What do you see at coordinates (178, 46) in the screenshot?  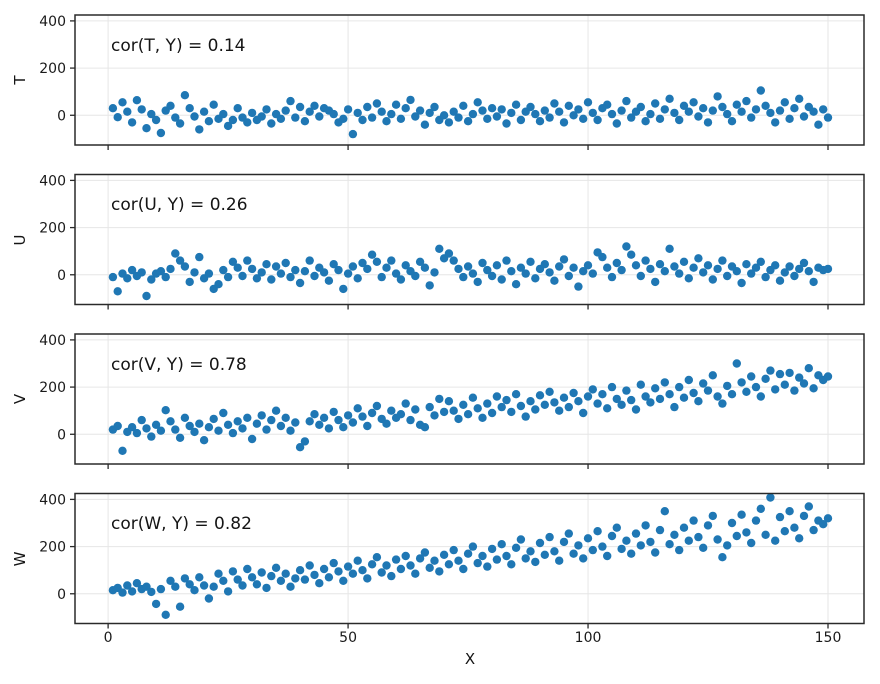 I see `panel-t-annotation: cor(T, Y) = 0.14` at bounding box center [178, 46].